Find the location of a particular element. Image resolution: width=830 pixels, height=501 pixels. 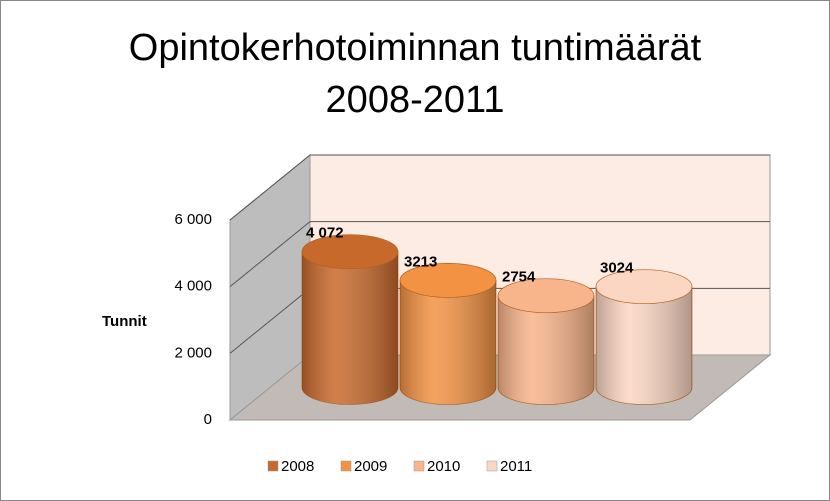

value-label: 3024 is located at coordinates (617, 268).